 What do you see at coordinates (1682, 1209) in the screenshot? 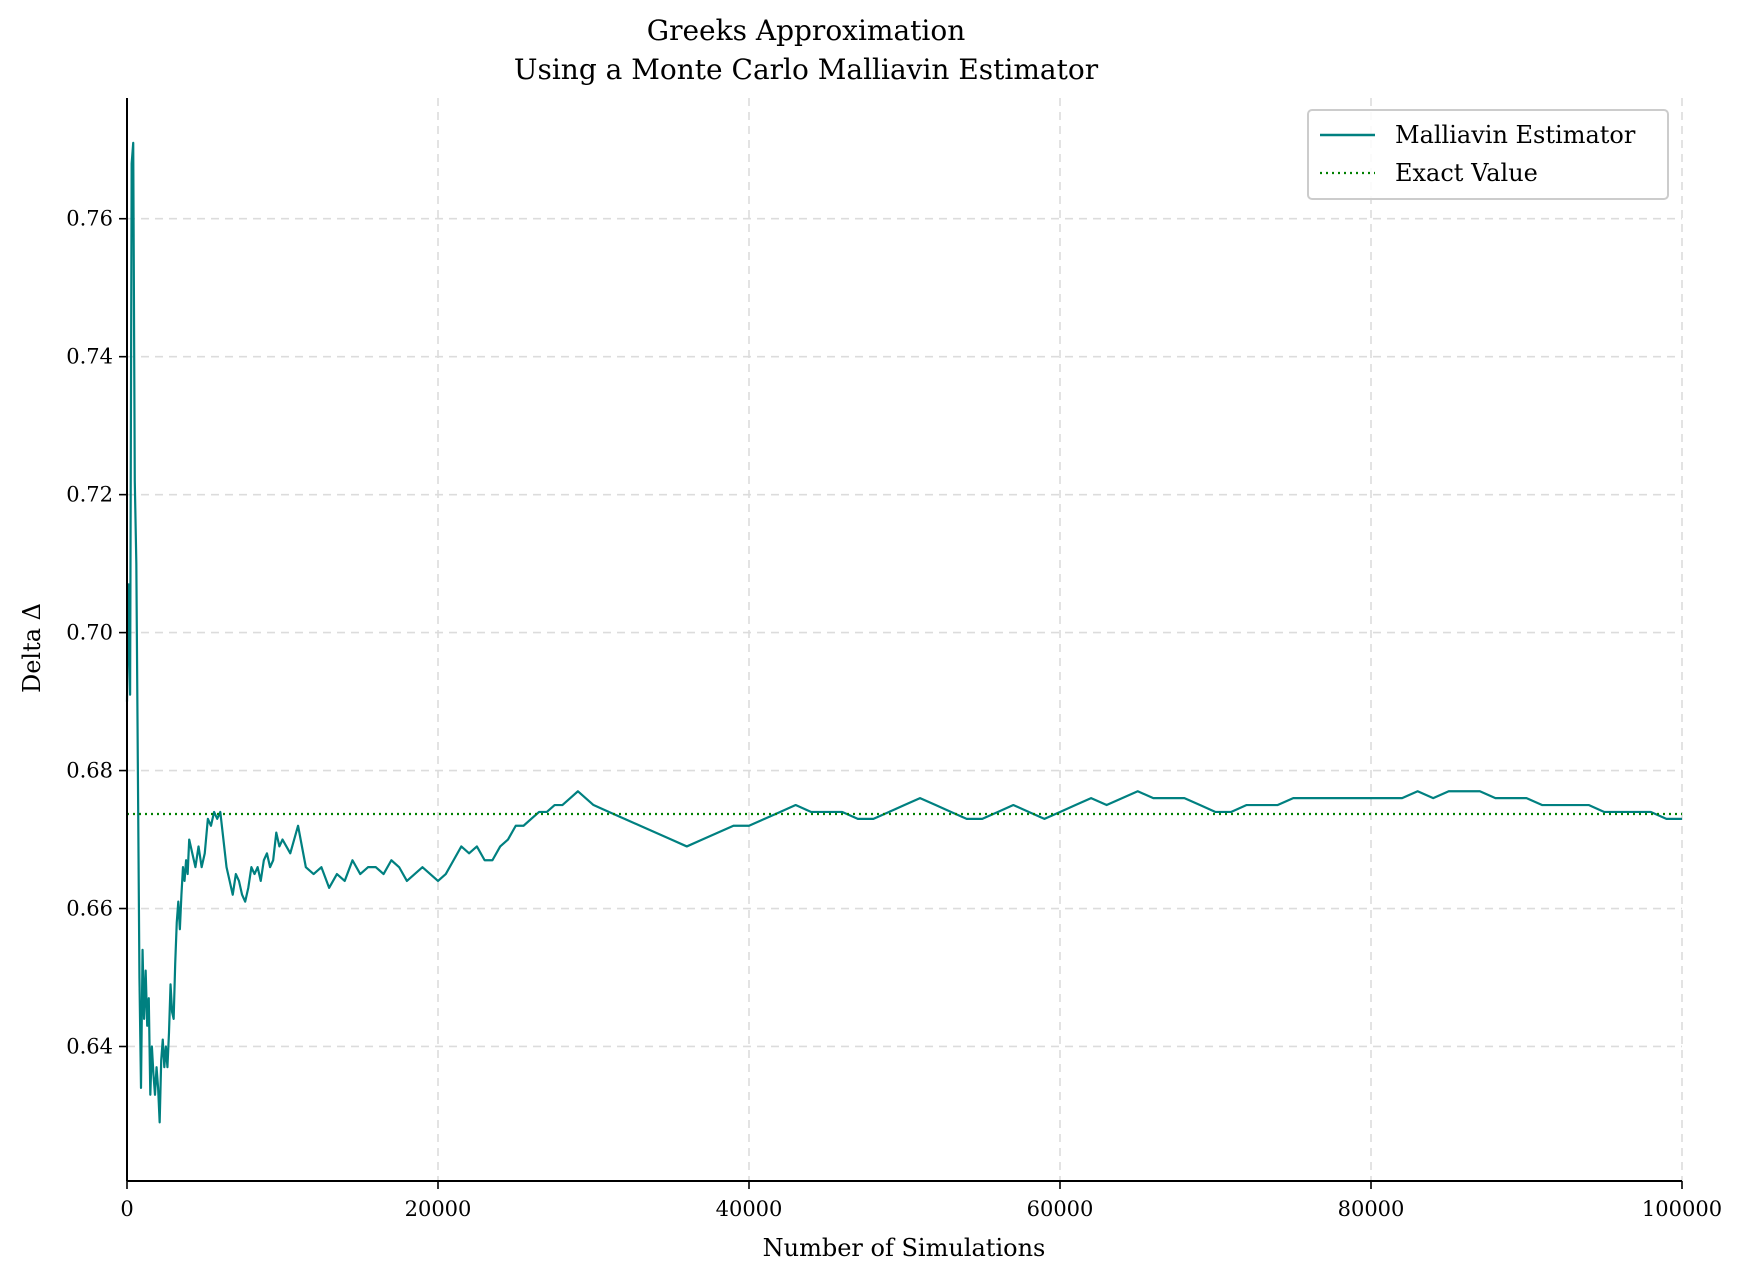
I see `x-tick-label: 100000` at bounding box center [1682, 1209].